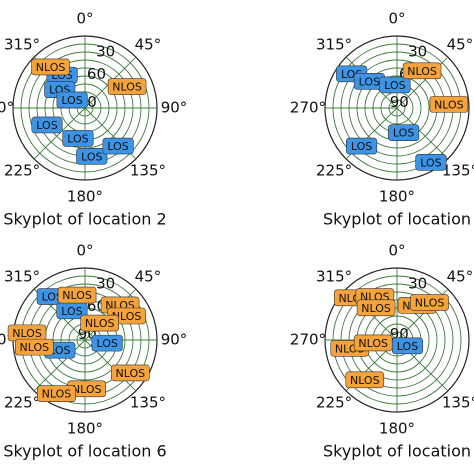 Image resolution: width=474 pixels, height=474 pixels. Describe the element at coordinates (84, 451) in the screenshot. I see `chart-title: Skyplot of location 6` at that location.